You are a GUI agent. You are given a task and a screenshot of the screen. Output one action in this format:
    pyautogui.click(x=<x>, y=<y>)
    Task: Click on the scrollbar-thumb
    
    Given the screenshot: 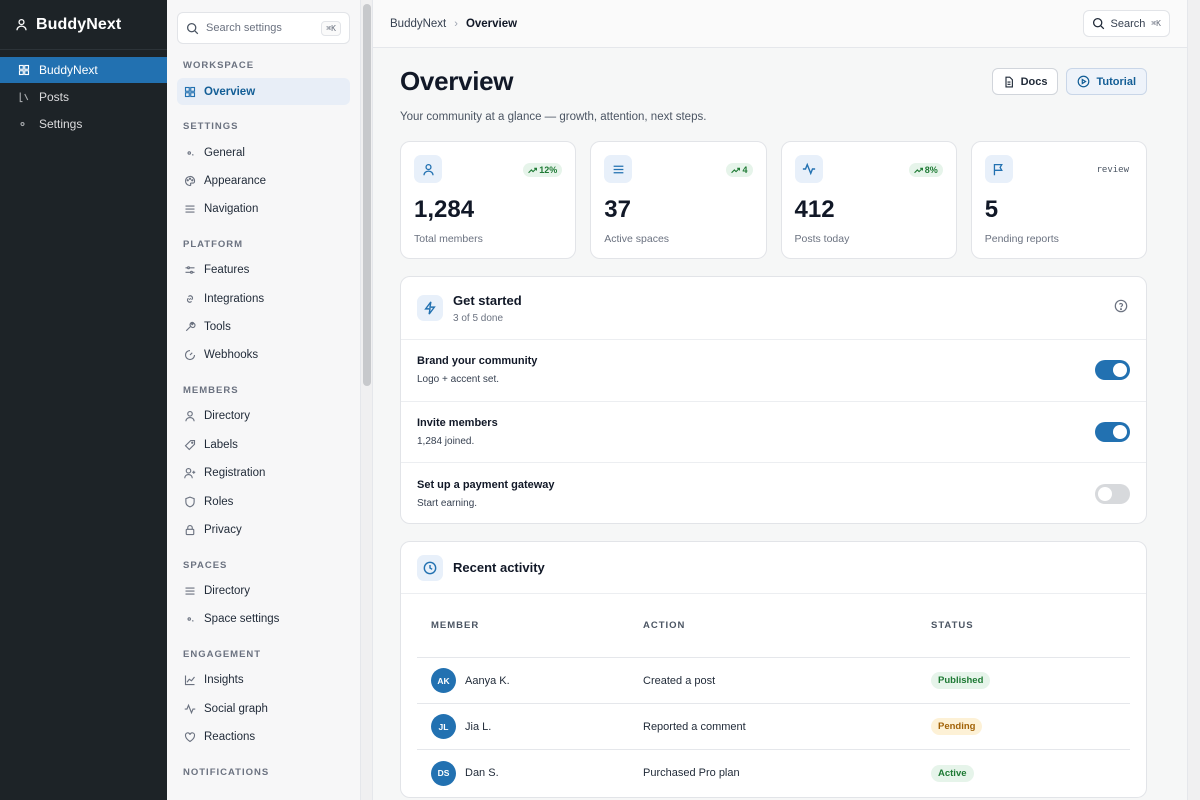 What is the action you would take?
    pyautogui.click(x=367, y=195)
    